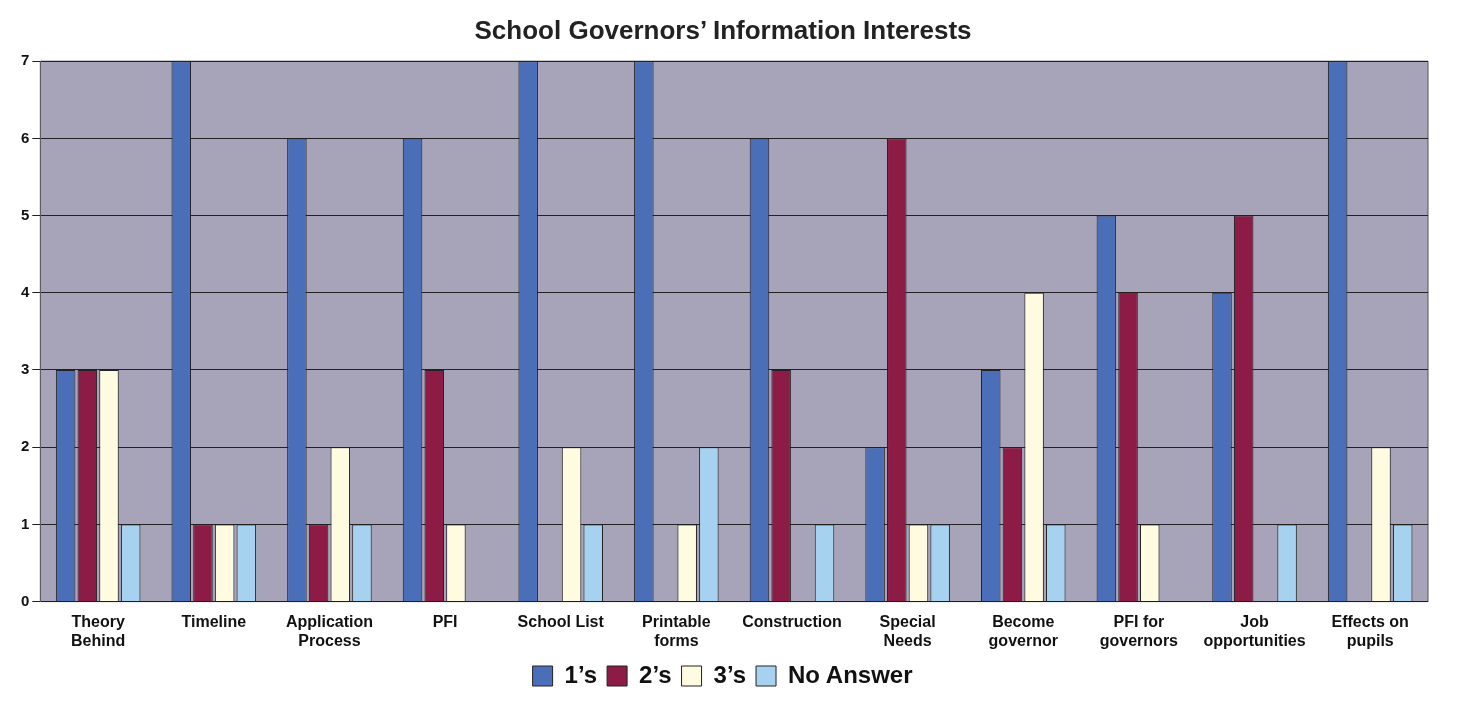 Image resolution: width=1467 pixels, height=717 pixels. Describe the element at coordinates (25, 369) in the screenshot. I see `y-tick-label: 3` at that location.